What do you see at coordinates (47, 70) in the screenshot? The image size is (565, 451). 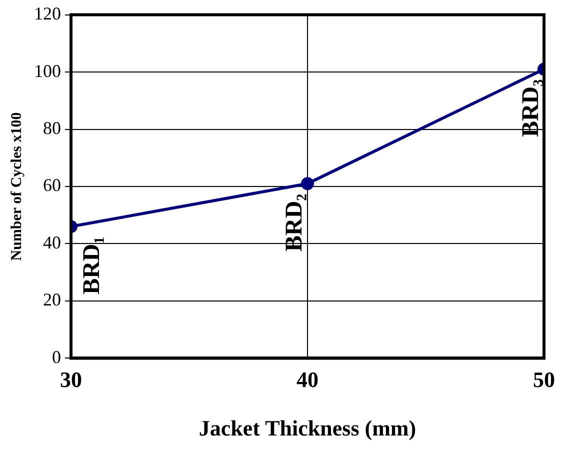 I see `y-tick-label: 100` at bounding box center [47, 70].